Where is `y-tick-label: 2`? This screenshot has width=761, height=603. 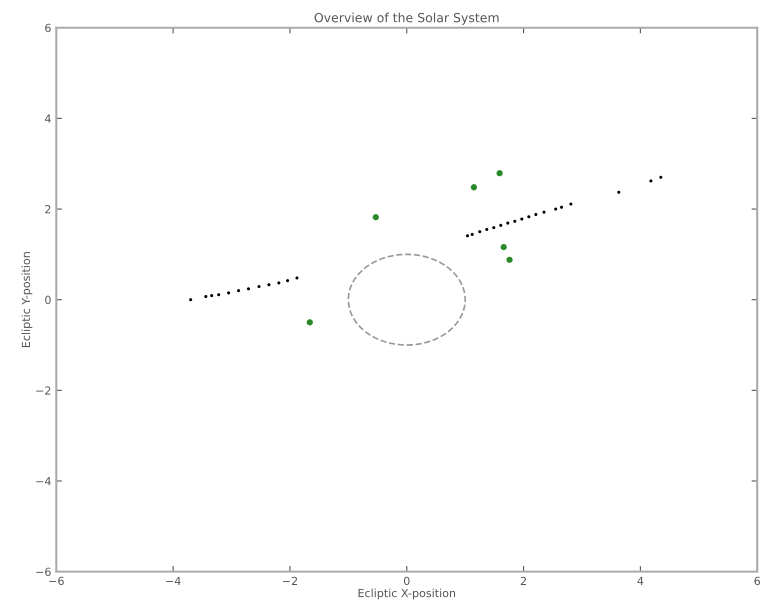 y-tick-label: 2 is located at coordinates (47, 209).